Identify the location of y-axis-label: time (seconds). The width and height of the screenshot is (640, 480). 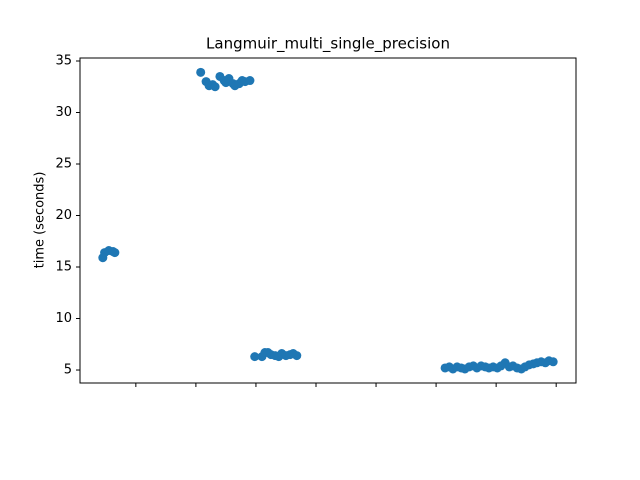
(40, 220).